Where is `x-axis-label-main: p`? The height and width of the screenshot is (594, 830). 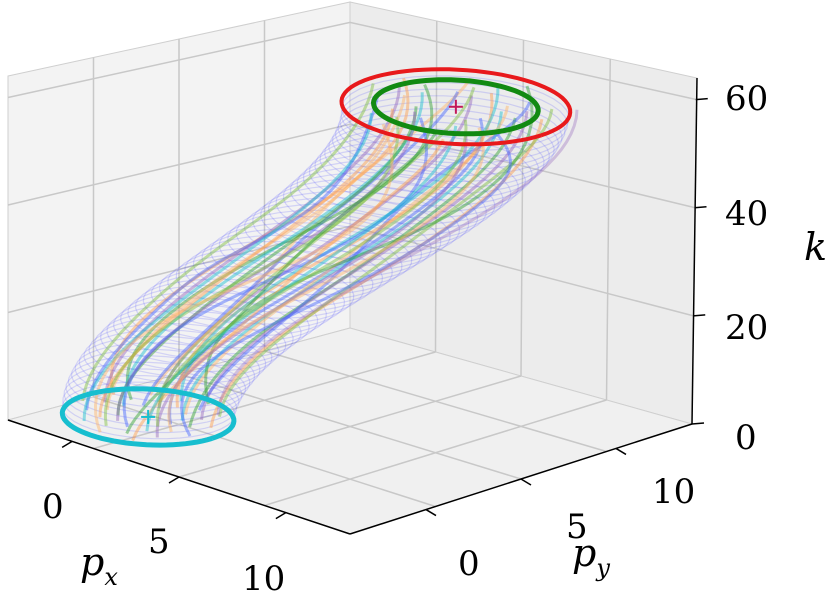
x-axis-label-main: p is located at coordinates (92, 562).